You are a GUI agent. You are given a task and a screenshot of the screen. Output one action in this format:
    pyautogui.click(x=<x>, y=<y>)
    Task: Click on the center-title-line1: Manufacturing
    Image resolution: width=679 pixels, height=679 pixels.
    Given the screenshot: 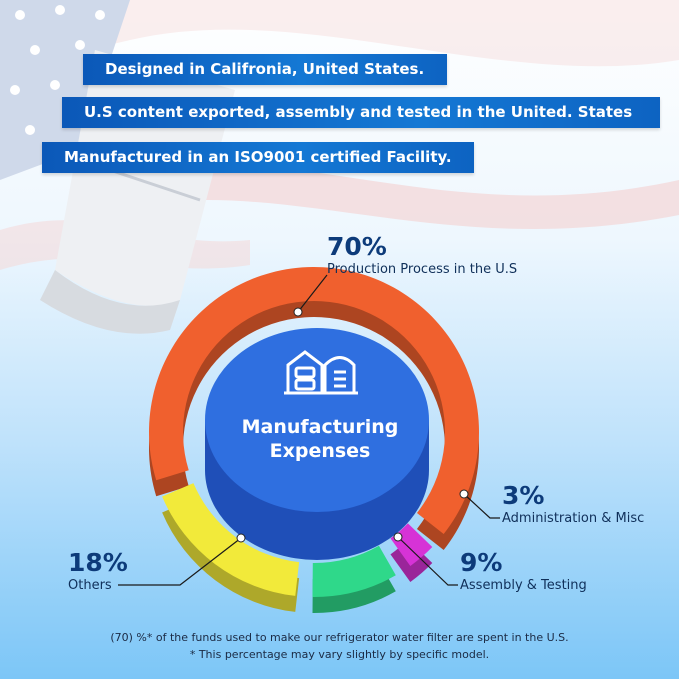 What is the action you would take?
    pyautogui.click(x=320, y=427)
    